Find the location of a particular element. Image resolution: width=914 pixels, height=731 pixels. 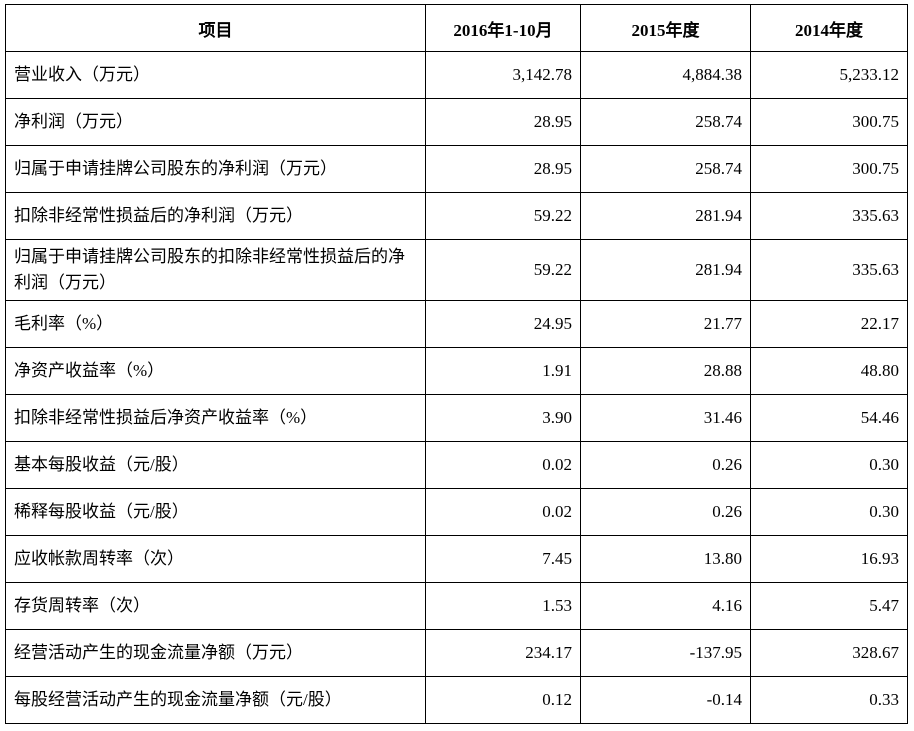

value-cell: 4,884.38 is located at coordinates (665, 75).